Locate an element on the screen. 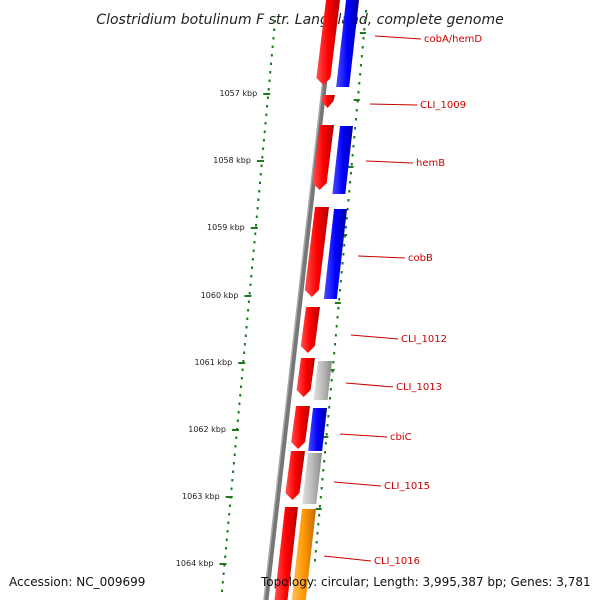 The height and width of the screenshot is (600, 600). ruler-label: 1064 kbp is located at coordinates (195, 563).